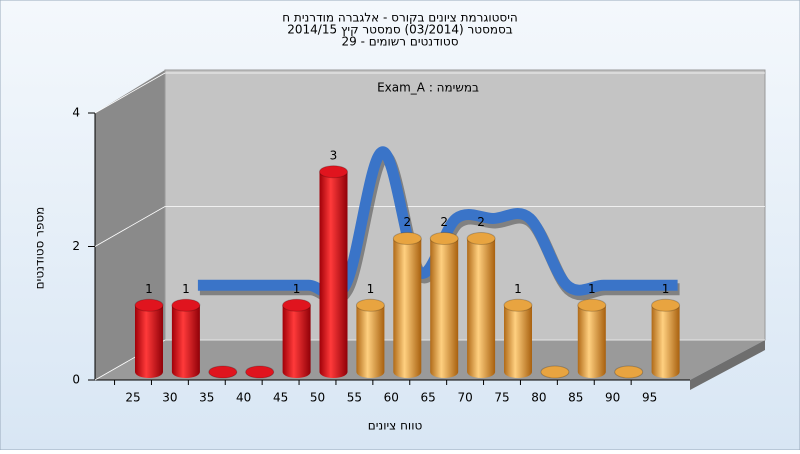 This screenshot has height=454, width=800. Describe the element at coordinates (395, 426) in the screenshot. I see `x-axis-label: טווח ציונים` at that location.